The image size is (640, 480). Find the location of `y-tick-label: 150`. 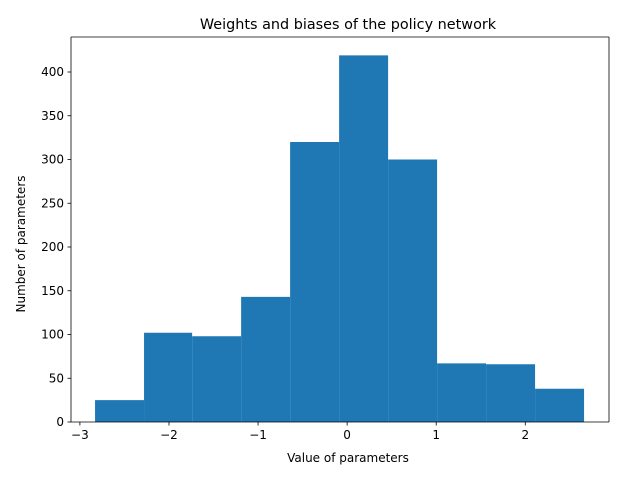

y-tick-label: 150 is located at coordinates (52, 291).